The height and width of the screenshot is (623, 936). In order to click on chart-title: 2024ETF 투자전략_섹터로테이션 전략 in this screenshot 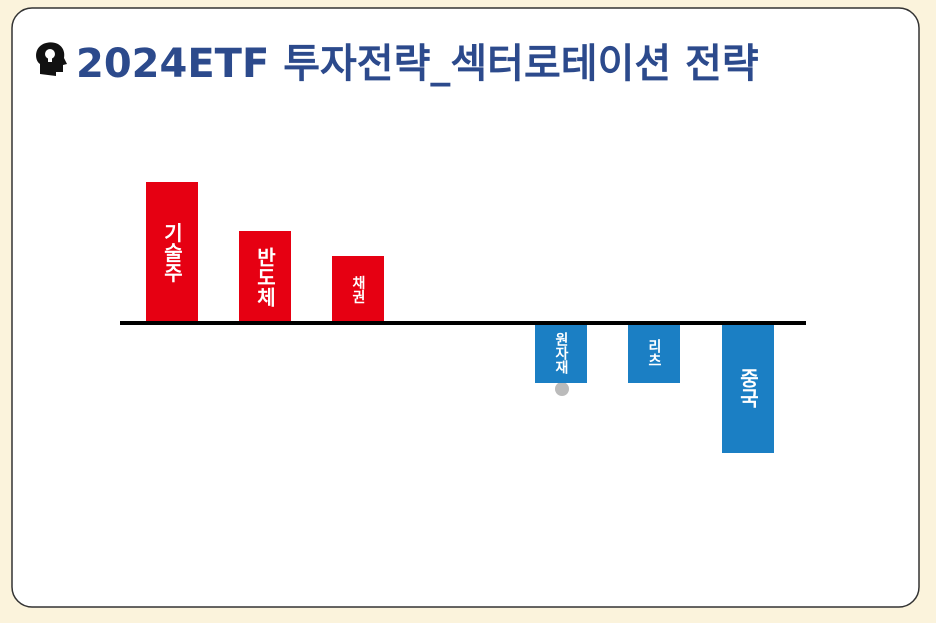, I will do `click(417, 64)`.